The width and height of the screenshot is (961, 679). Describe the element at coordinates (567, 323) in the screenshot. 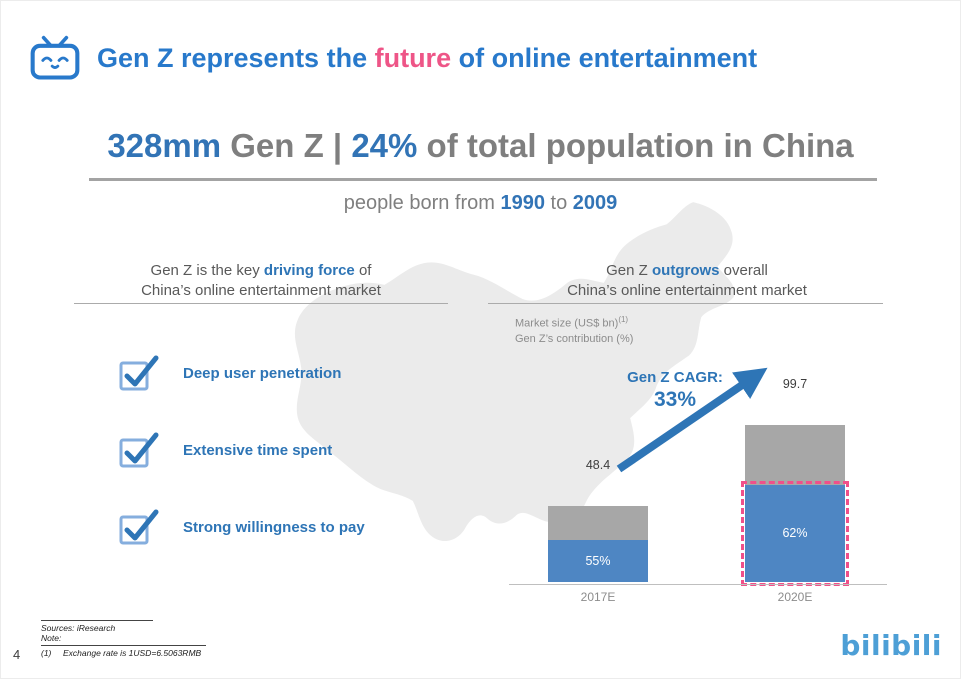

I see `axis-note-market-size: Market size (US$ bn)` at that location.